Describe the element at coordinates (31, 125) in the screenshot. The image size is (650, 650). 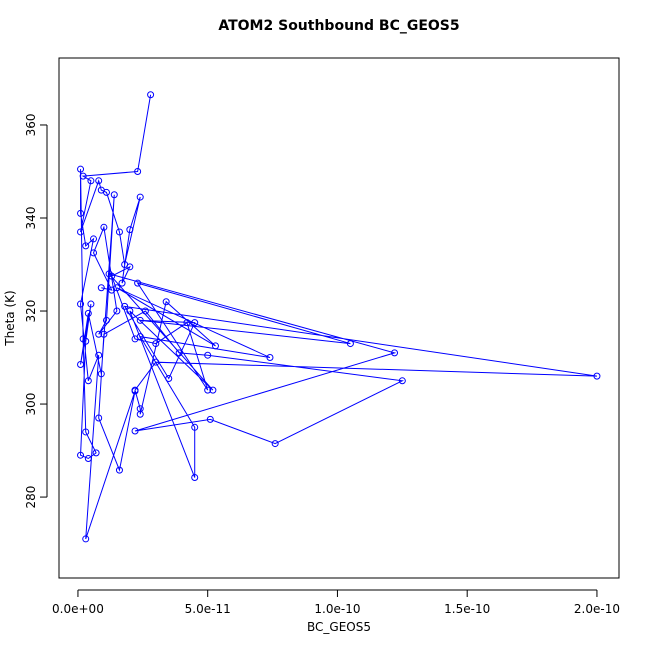
I see `y-tick-label: 360` at that location.